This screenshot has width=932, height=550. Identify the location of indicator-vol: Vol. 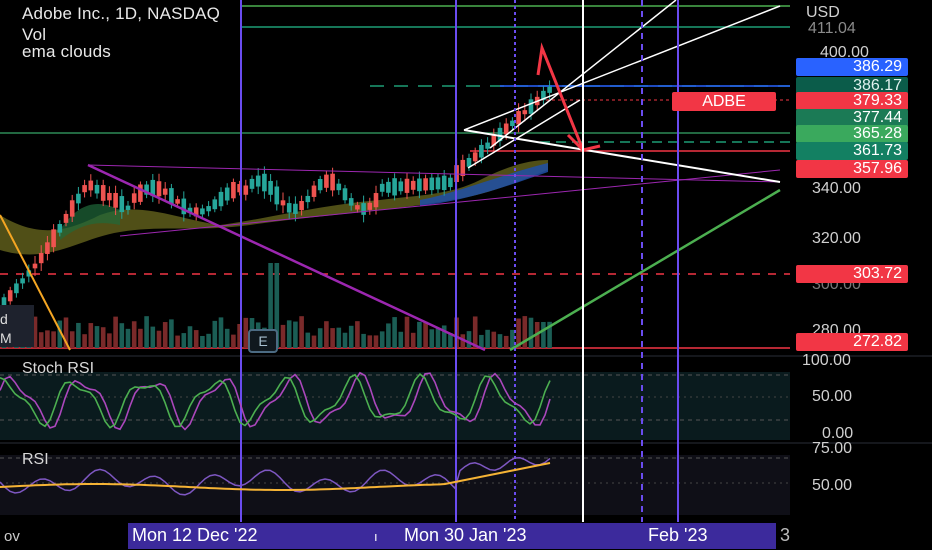
(34, 34).